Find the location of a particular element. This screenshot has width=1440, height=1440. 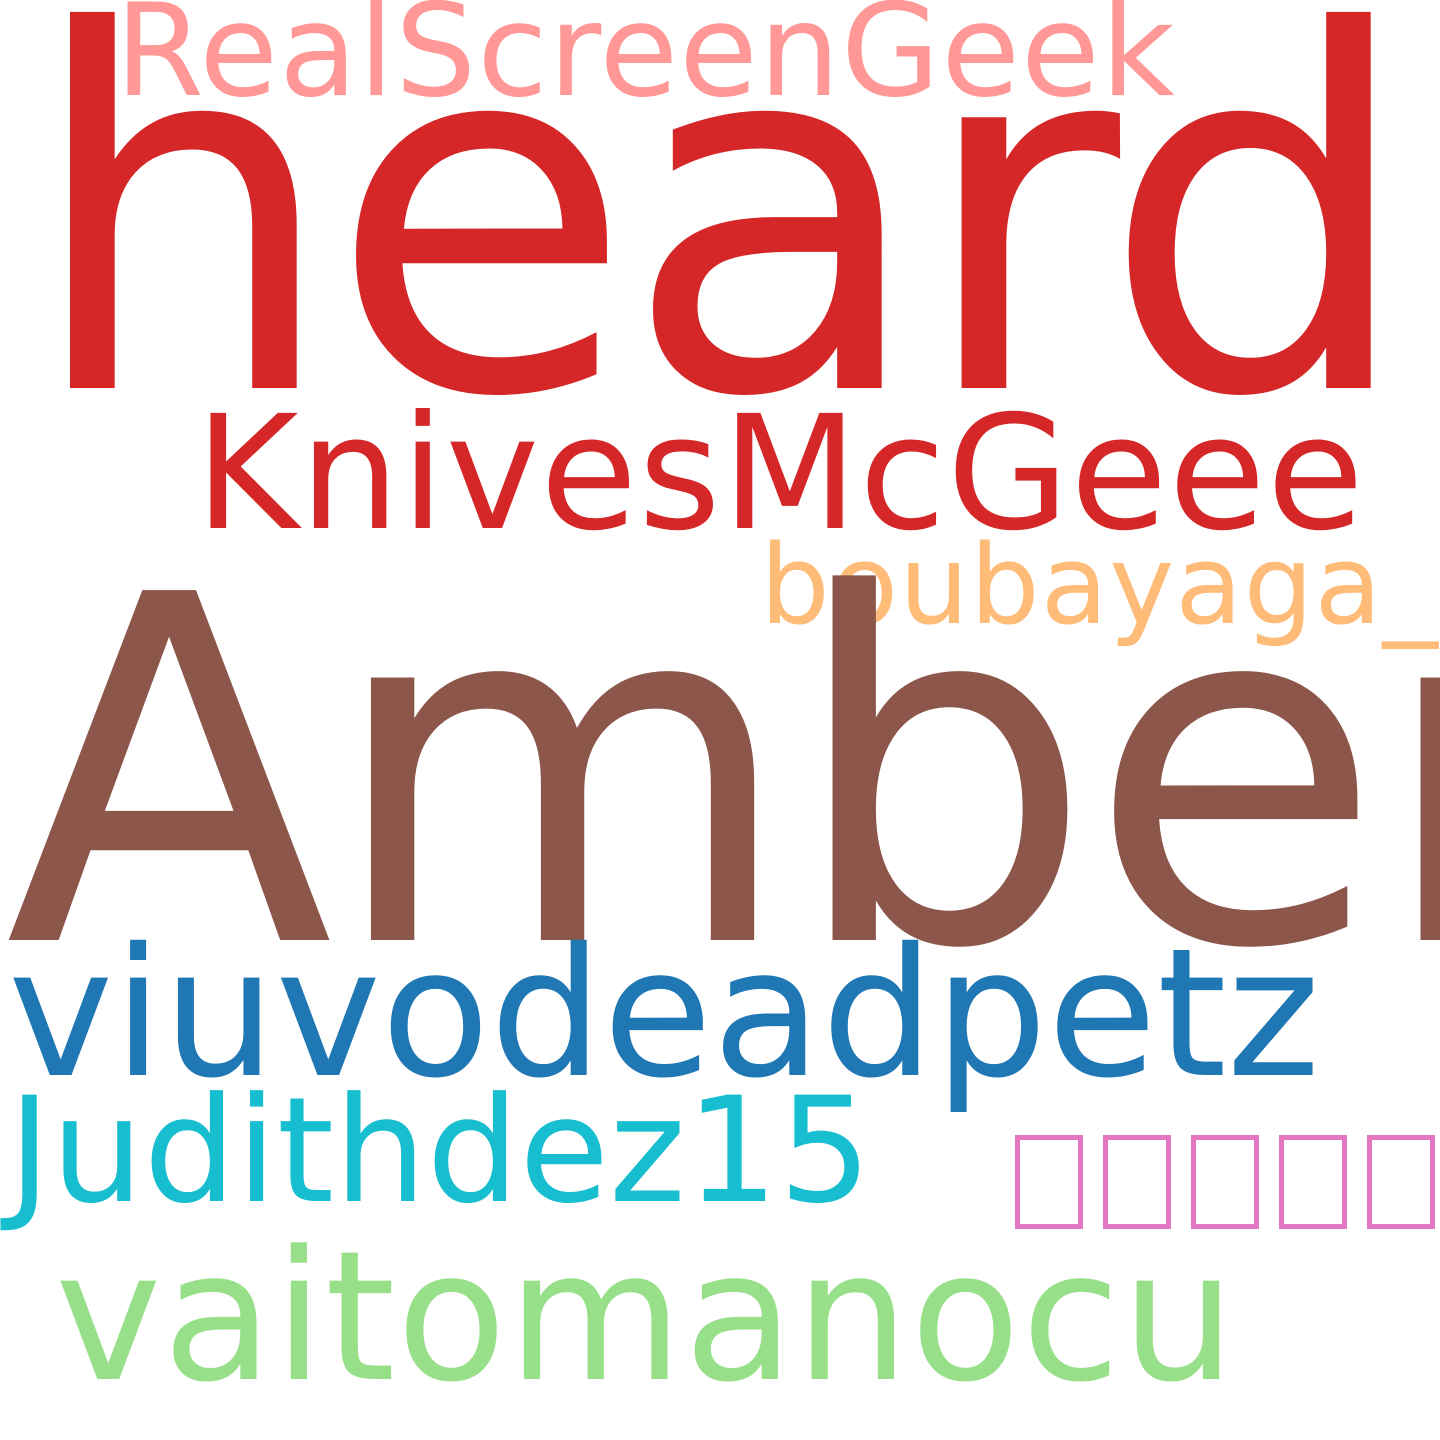

word-judithdez15: Judithdez15 is located at coordinates (440, 1151).